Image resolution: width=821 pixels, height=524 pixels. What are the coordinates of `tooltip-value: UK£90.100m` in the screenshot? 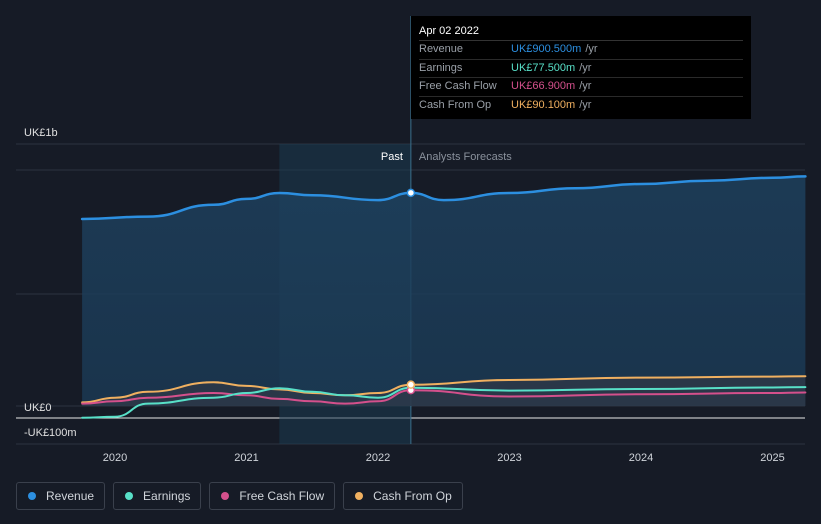 It's located at (543, 104).